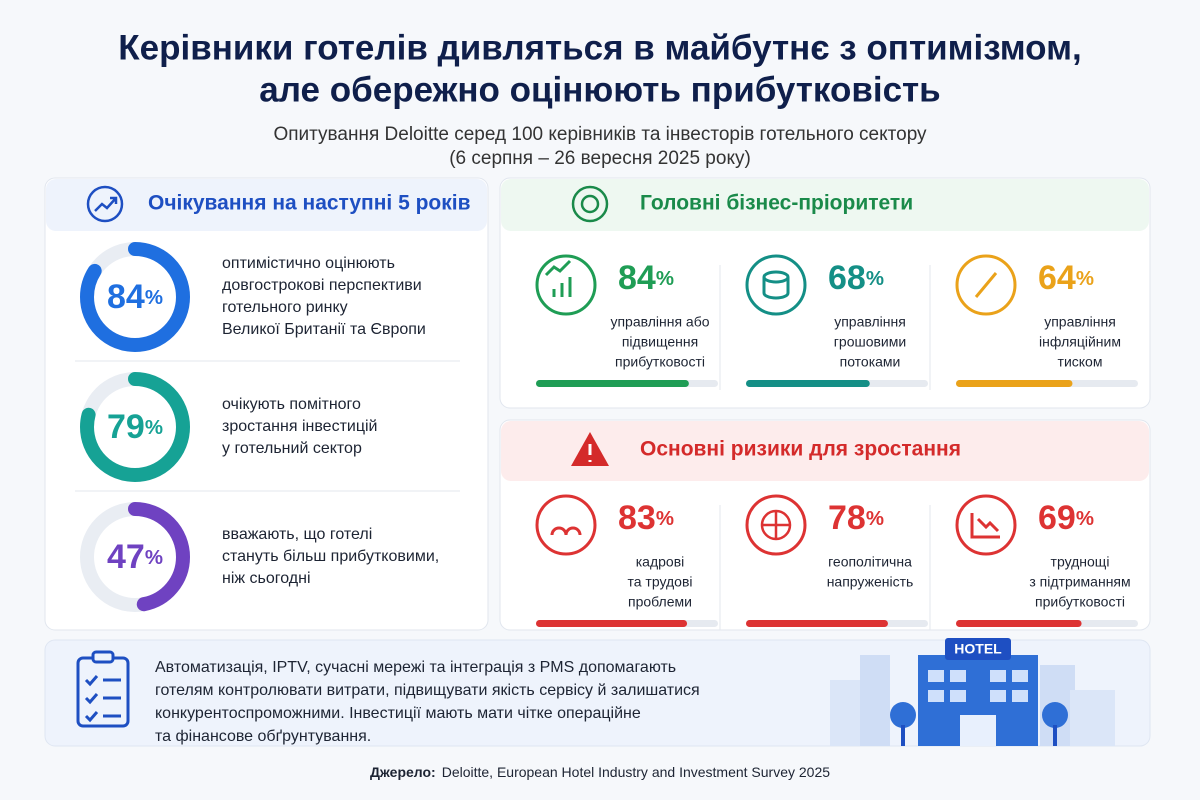 This screenshot has height=800, width=1200. I want to click on value-label: 69%, so click(1066, 518).